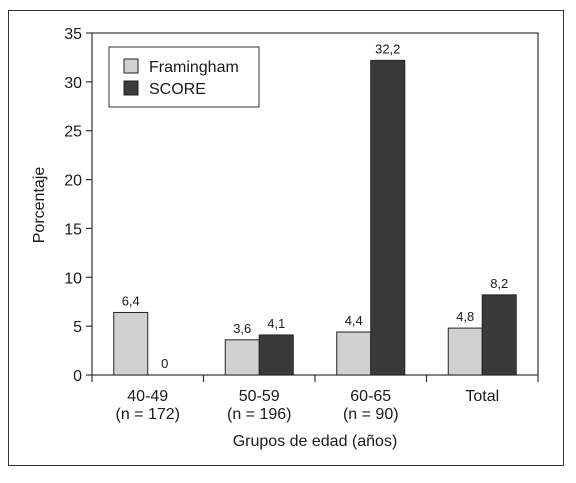 The height and width of the screenshot is (483, 576). I want to click on y-tick-label: 5, so click(77, 327).